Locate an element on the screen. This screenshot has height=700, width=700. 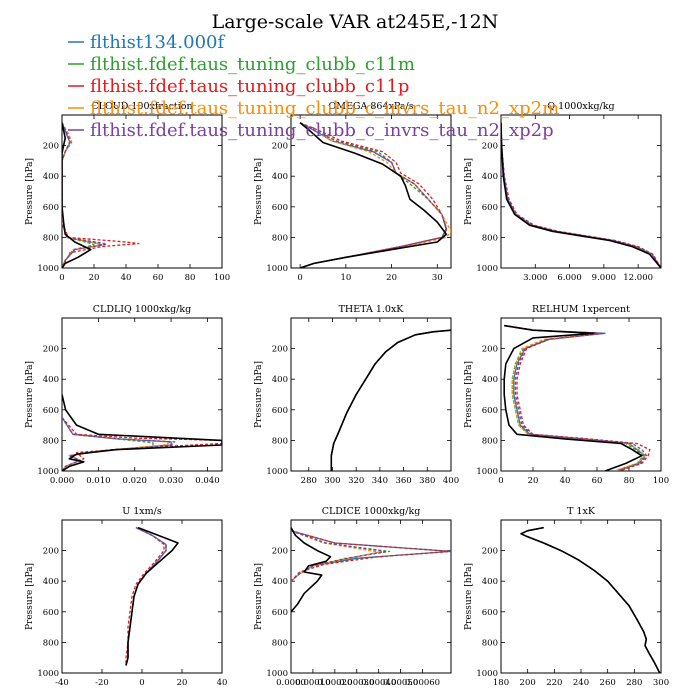
x-tick-label: 9.000 is located at coordinates (604, 278).